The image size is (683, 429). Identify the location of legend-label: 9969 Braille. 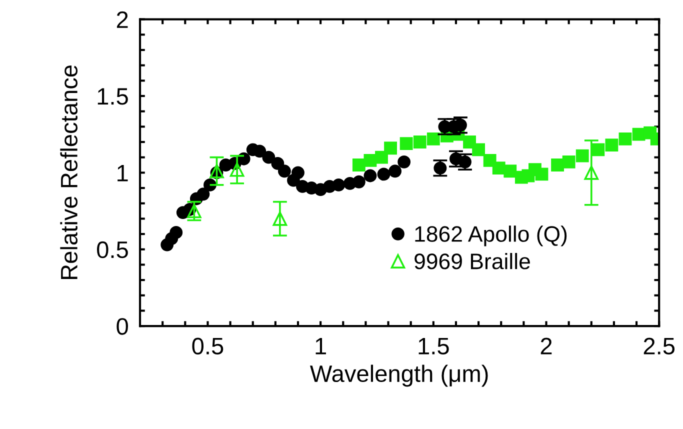
(472, 261).